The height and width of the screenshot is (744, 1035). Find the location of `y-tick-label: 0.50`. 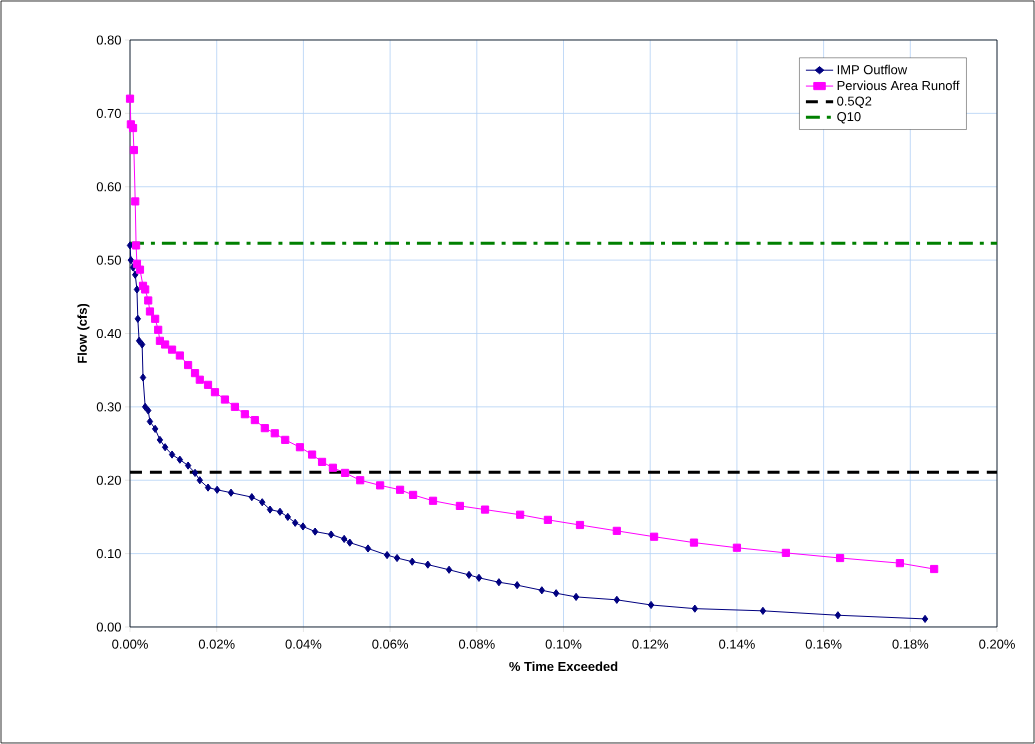

y-tick-label: 0.50 is located at coordinates (108, 260).